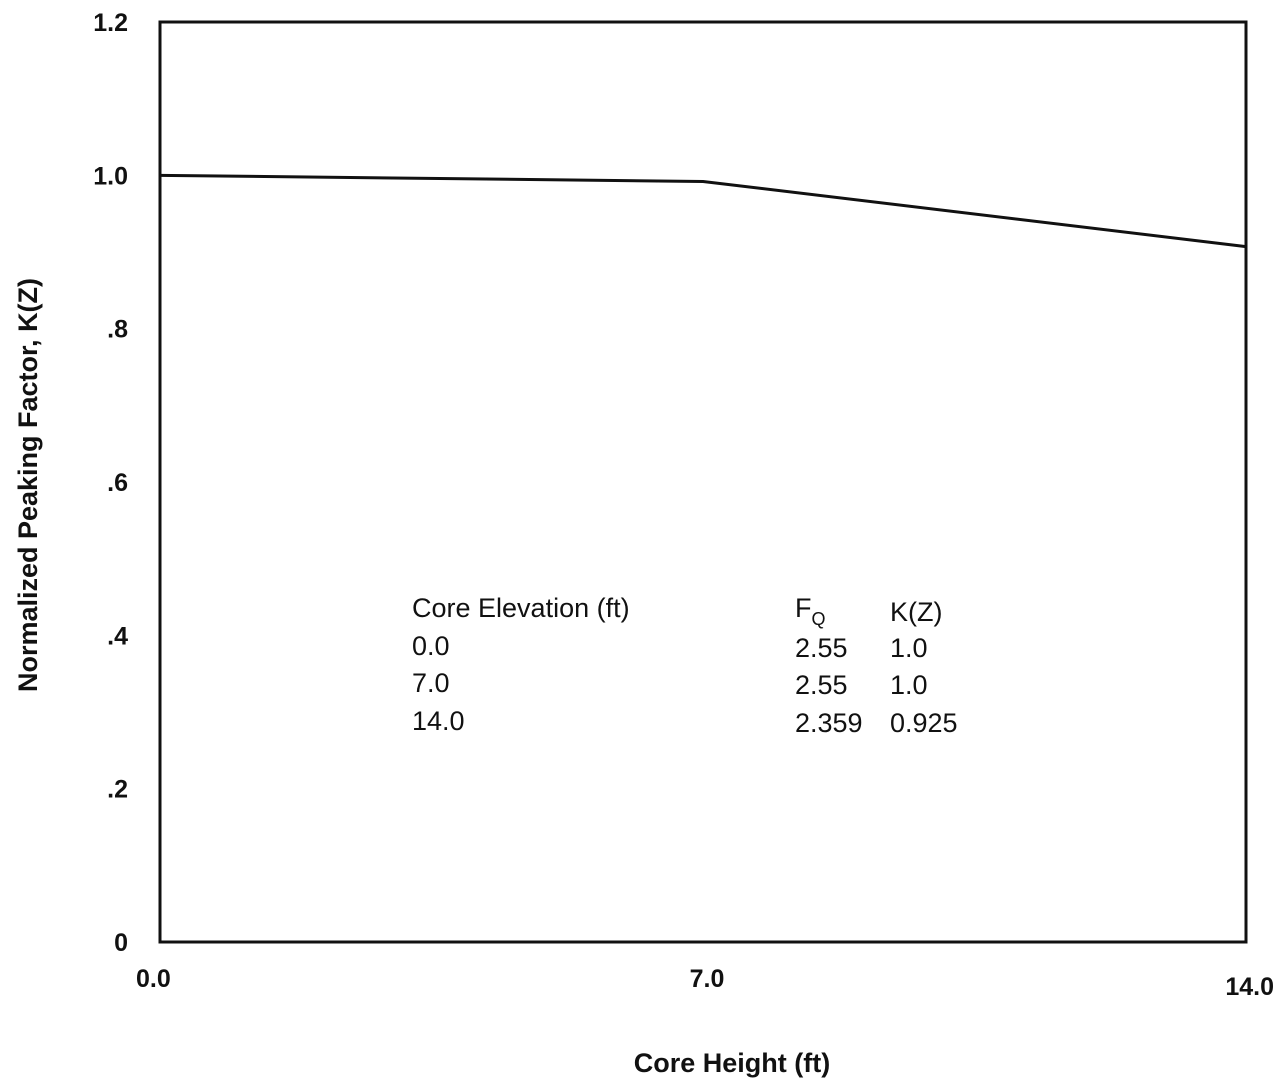  I want to click on y-tick-label: .2, so click(117, 790).